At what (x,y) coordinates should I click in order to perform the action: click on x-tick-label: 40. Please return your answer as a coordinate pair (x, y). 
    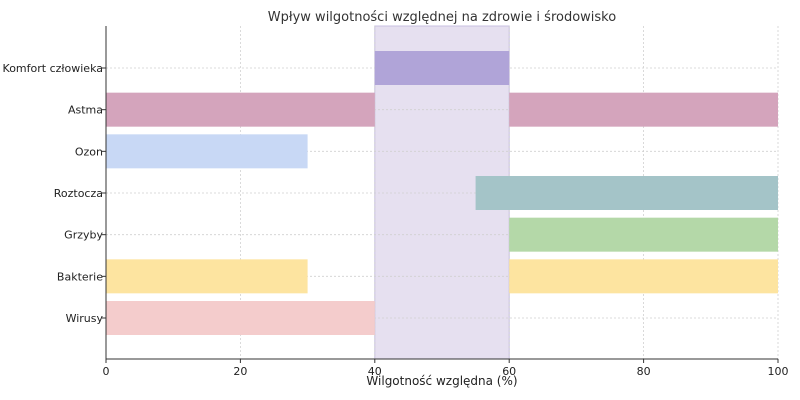
    Looking at the image, I should click on (375, 371).